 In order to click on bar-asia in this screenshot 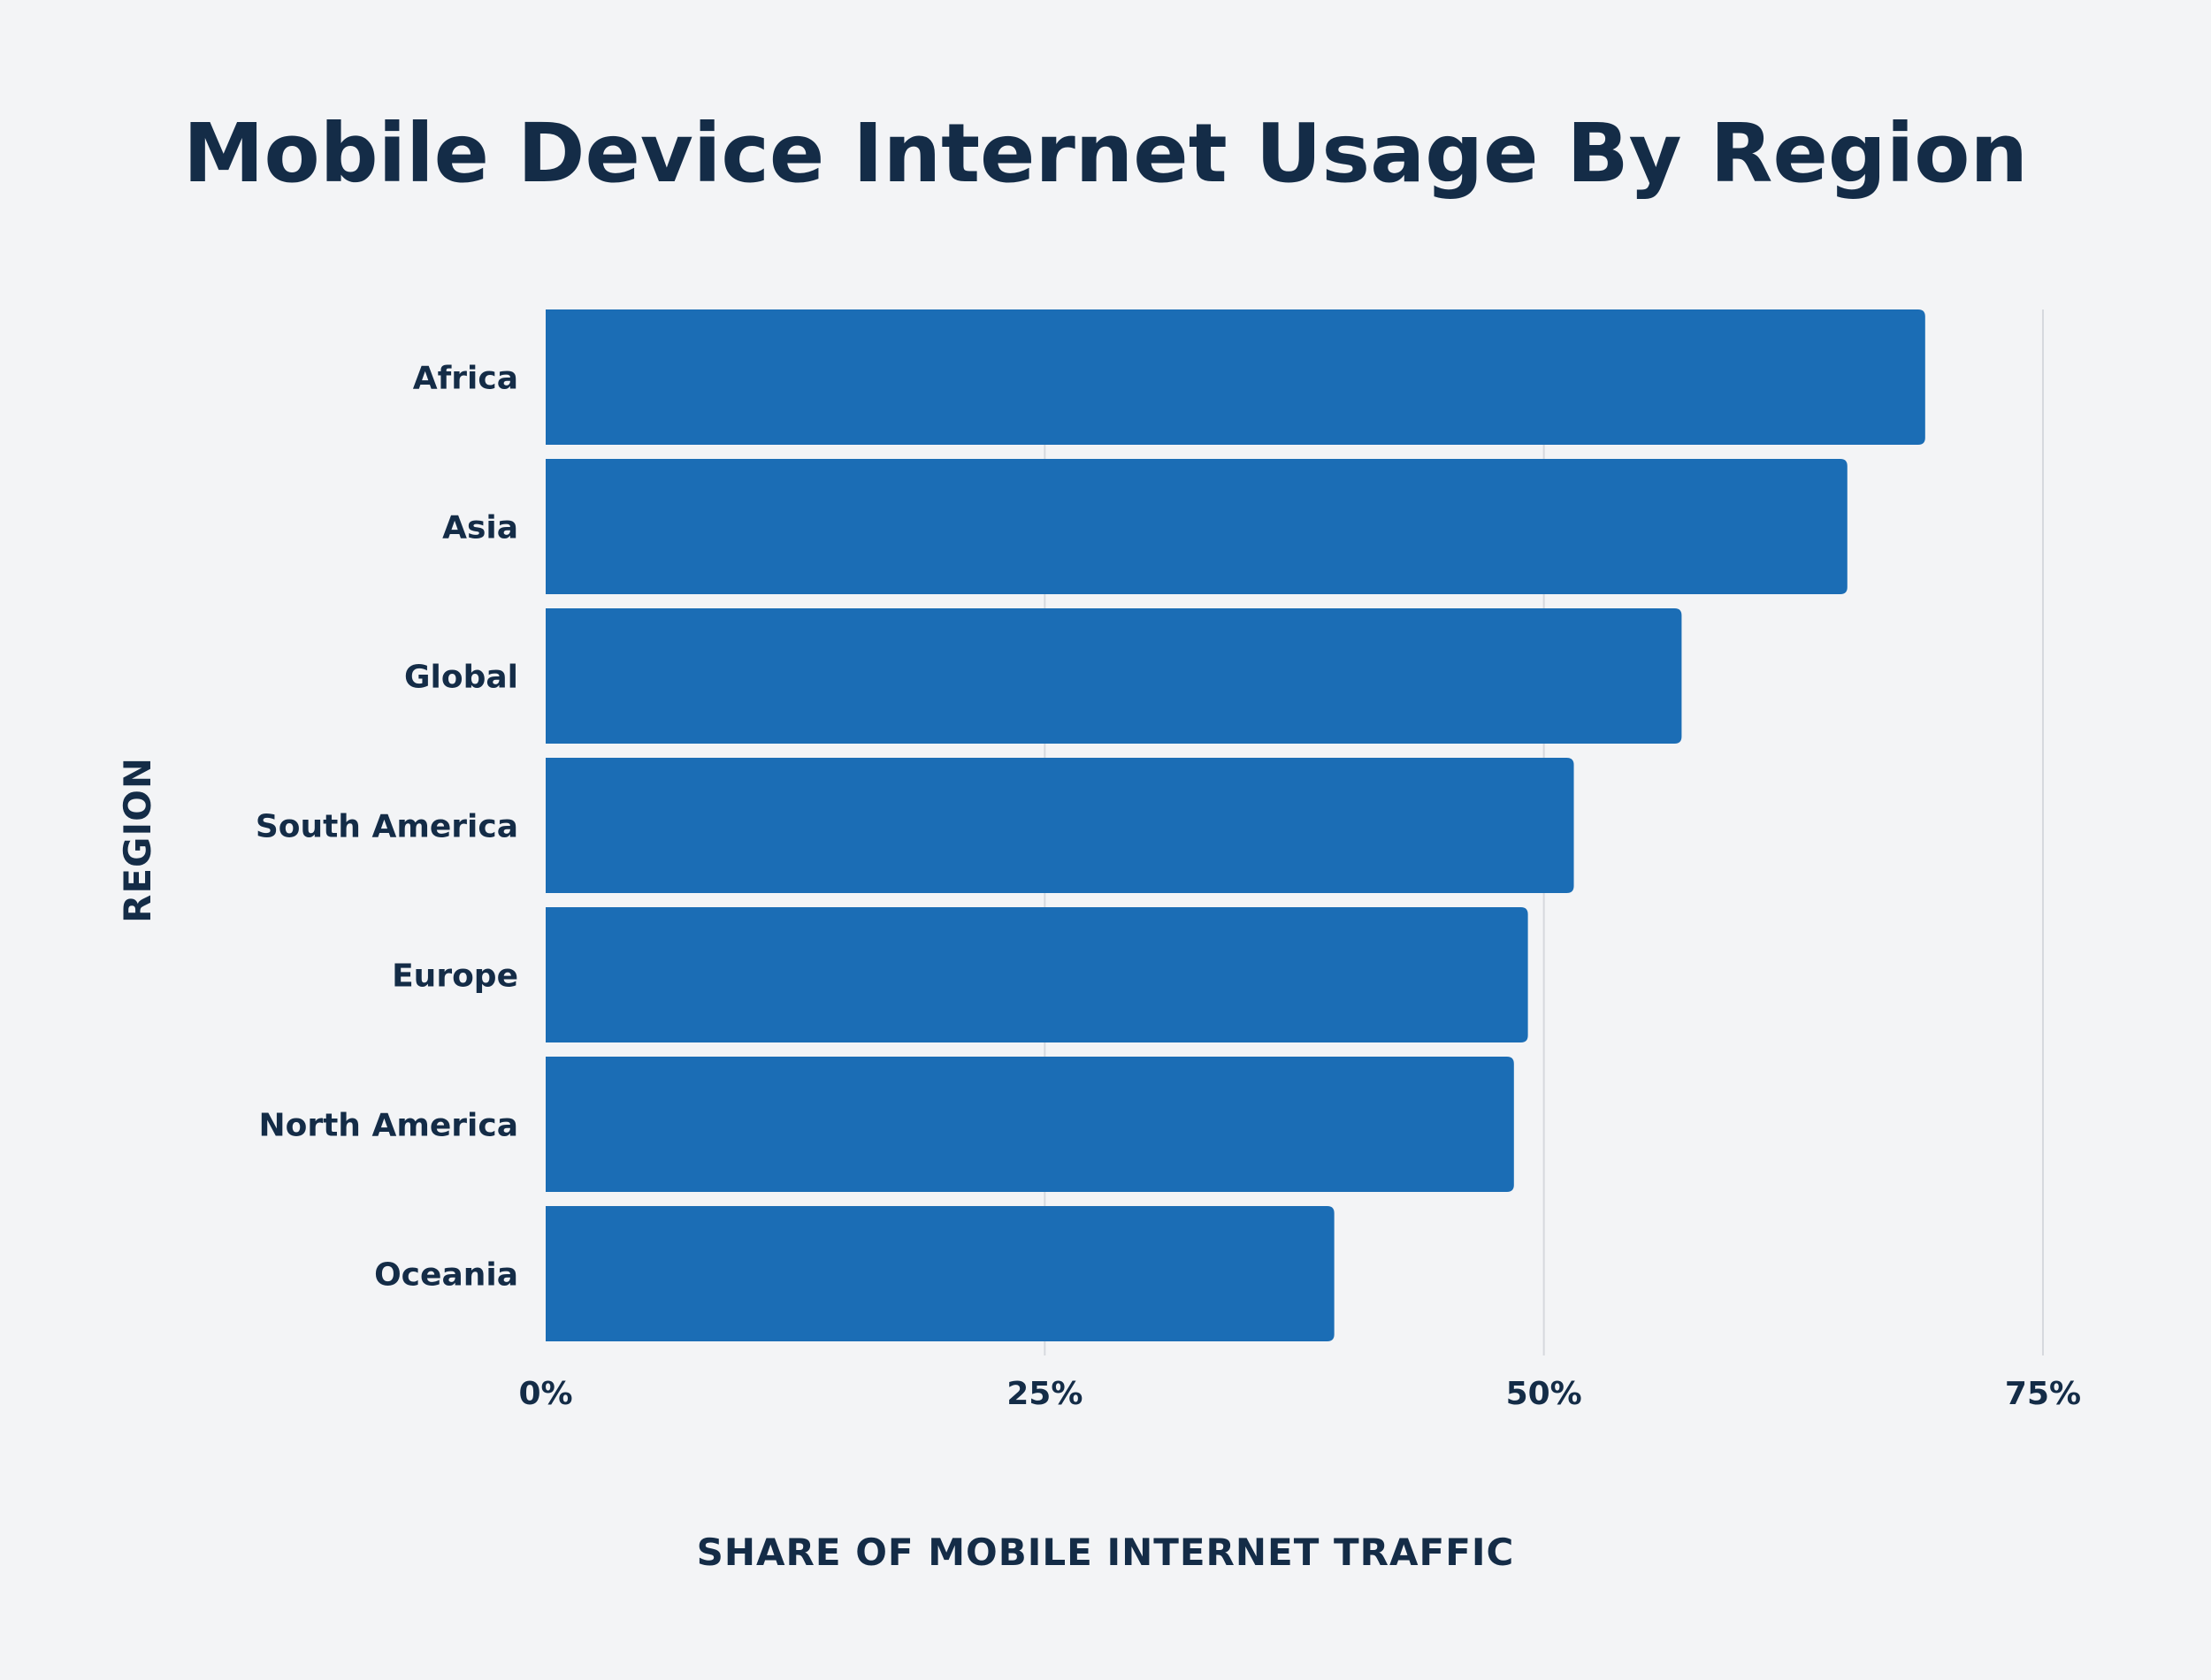, I will do `click(1197, 526)`.